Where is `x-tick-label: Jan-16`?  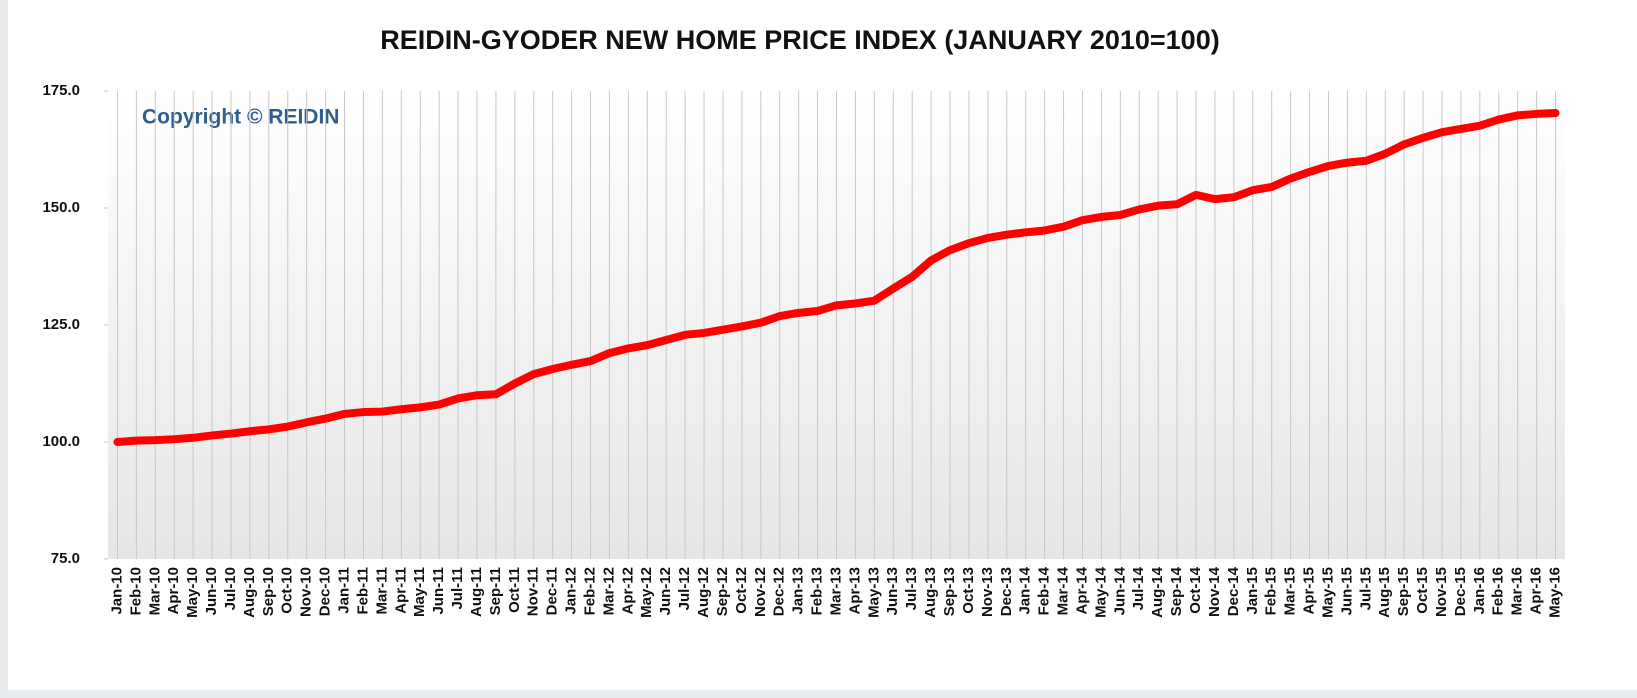 x-tick-label: Jan-16 is located at coordinates (1479, 591).